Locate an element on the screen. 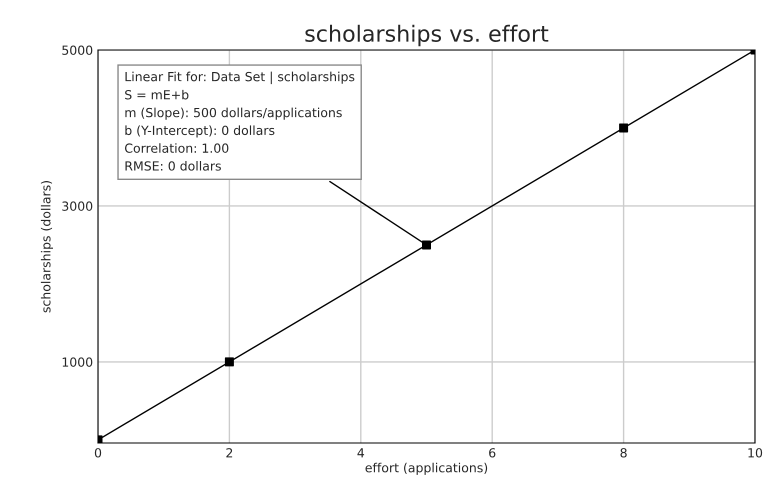 The height and width of the screenshot is (484, 769). y-tick-label: 1000 is located at coordinates (77, 362).